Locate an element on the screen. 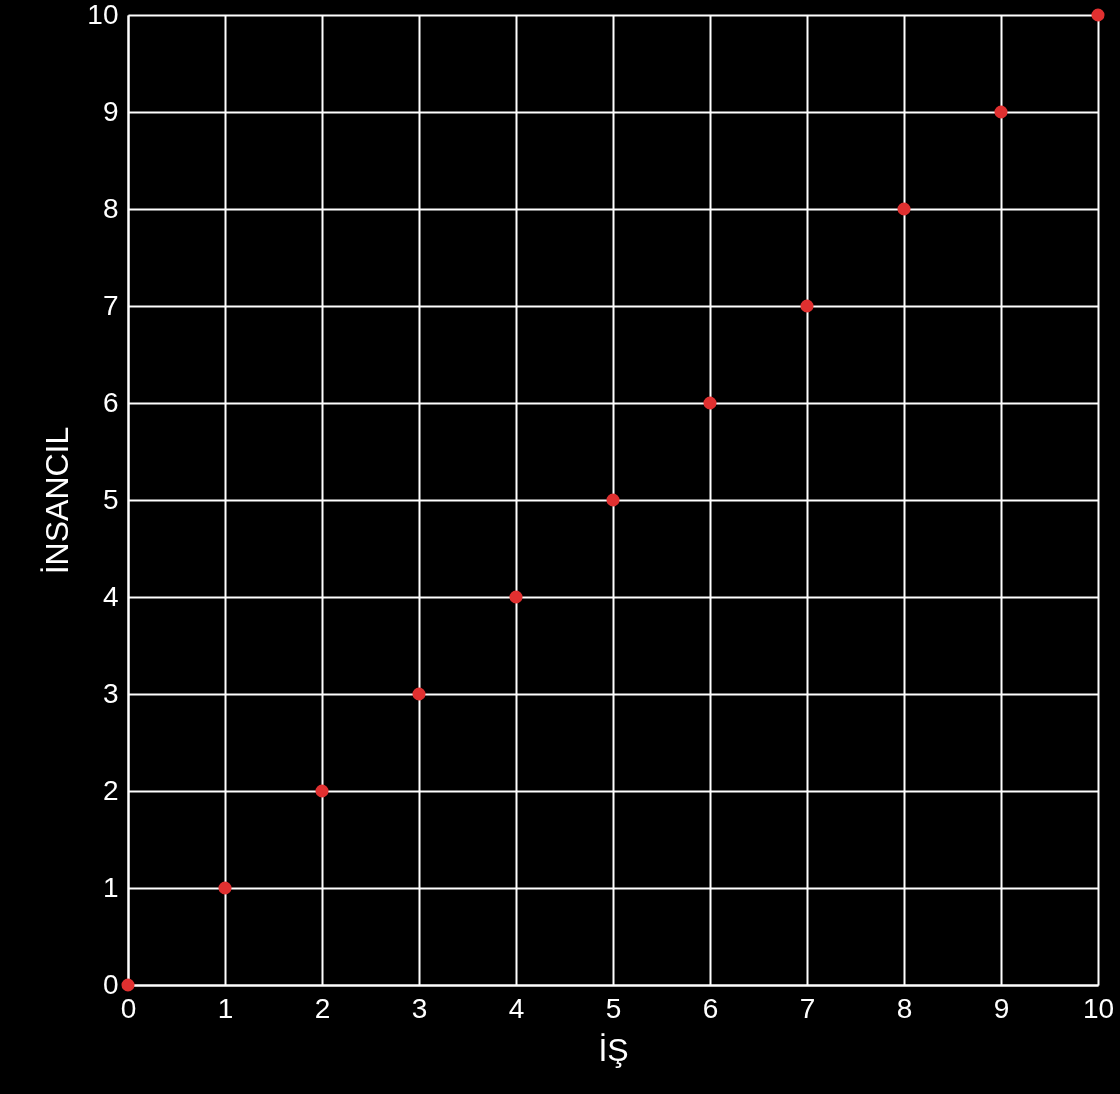 Image resolution: width=1120 pixels, height=1094 pixels. x-tick-label: 8 is located at coordinates (904, 1008).